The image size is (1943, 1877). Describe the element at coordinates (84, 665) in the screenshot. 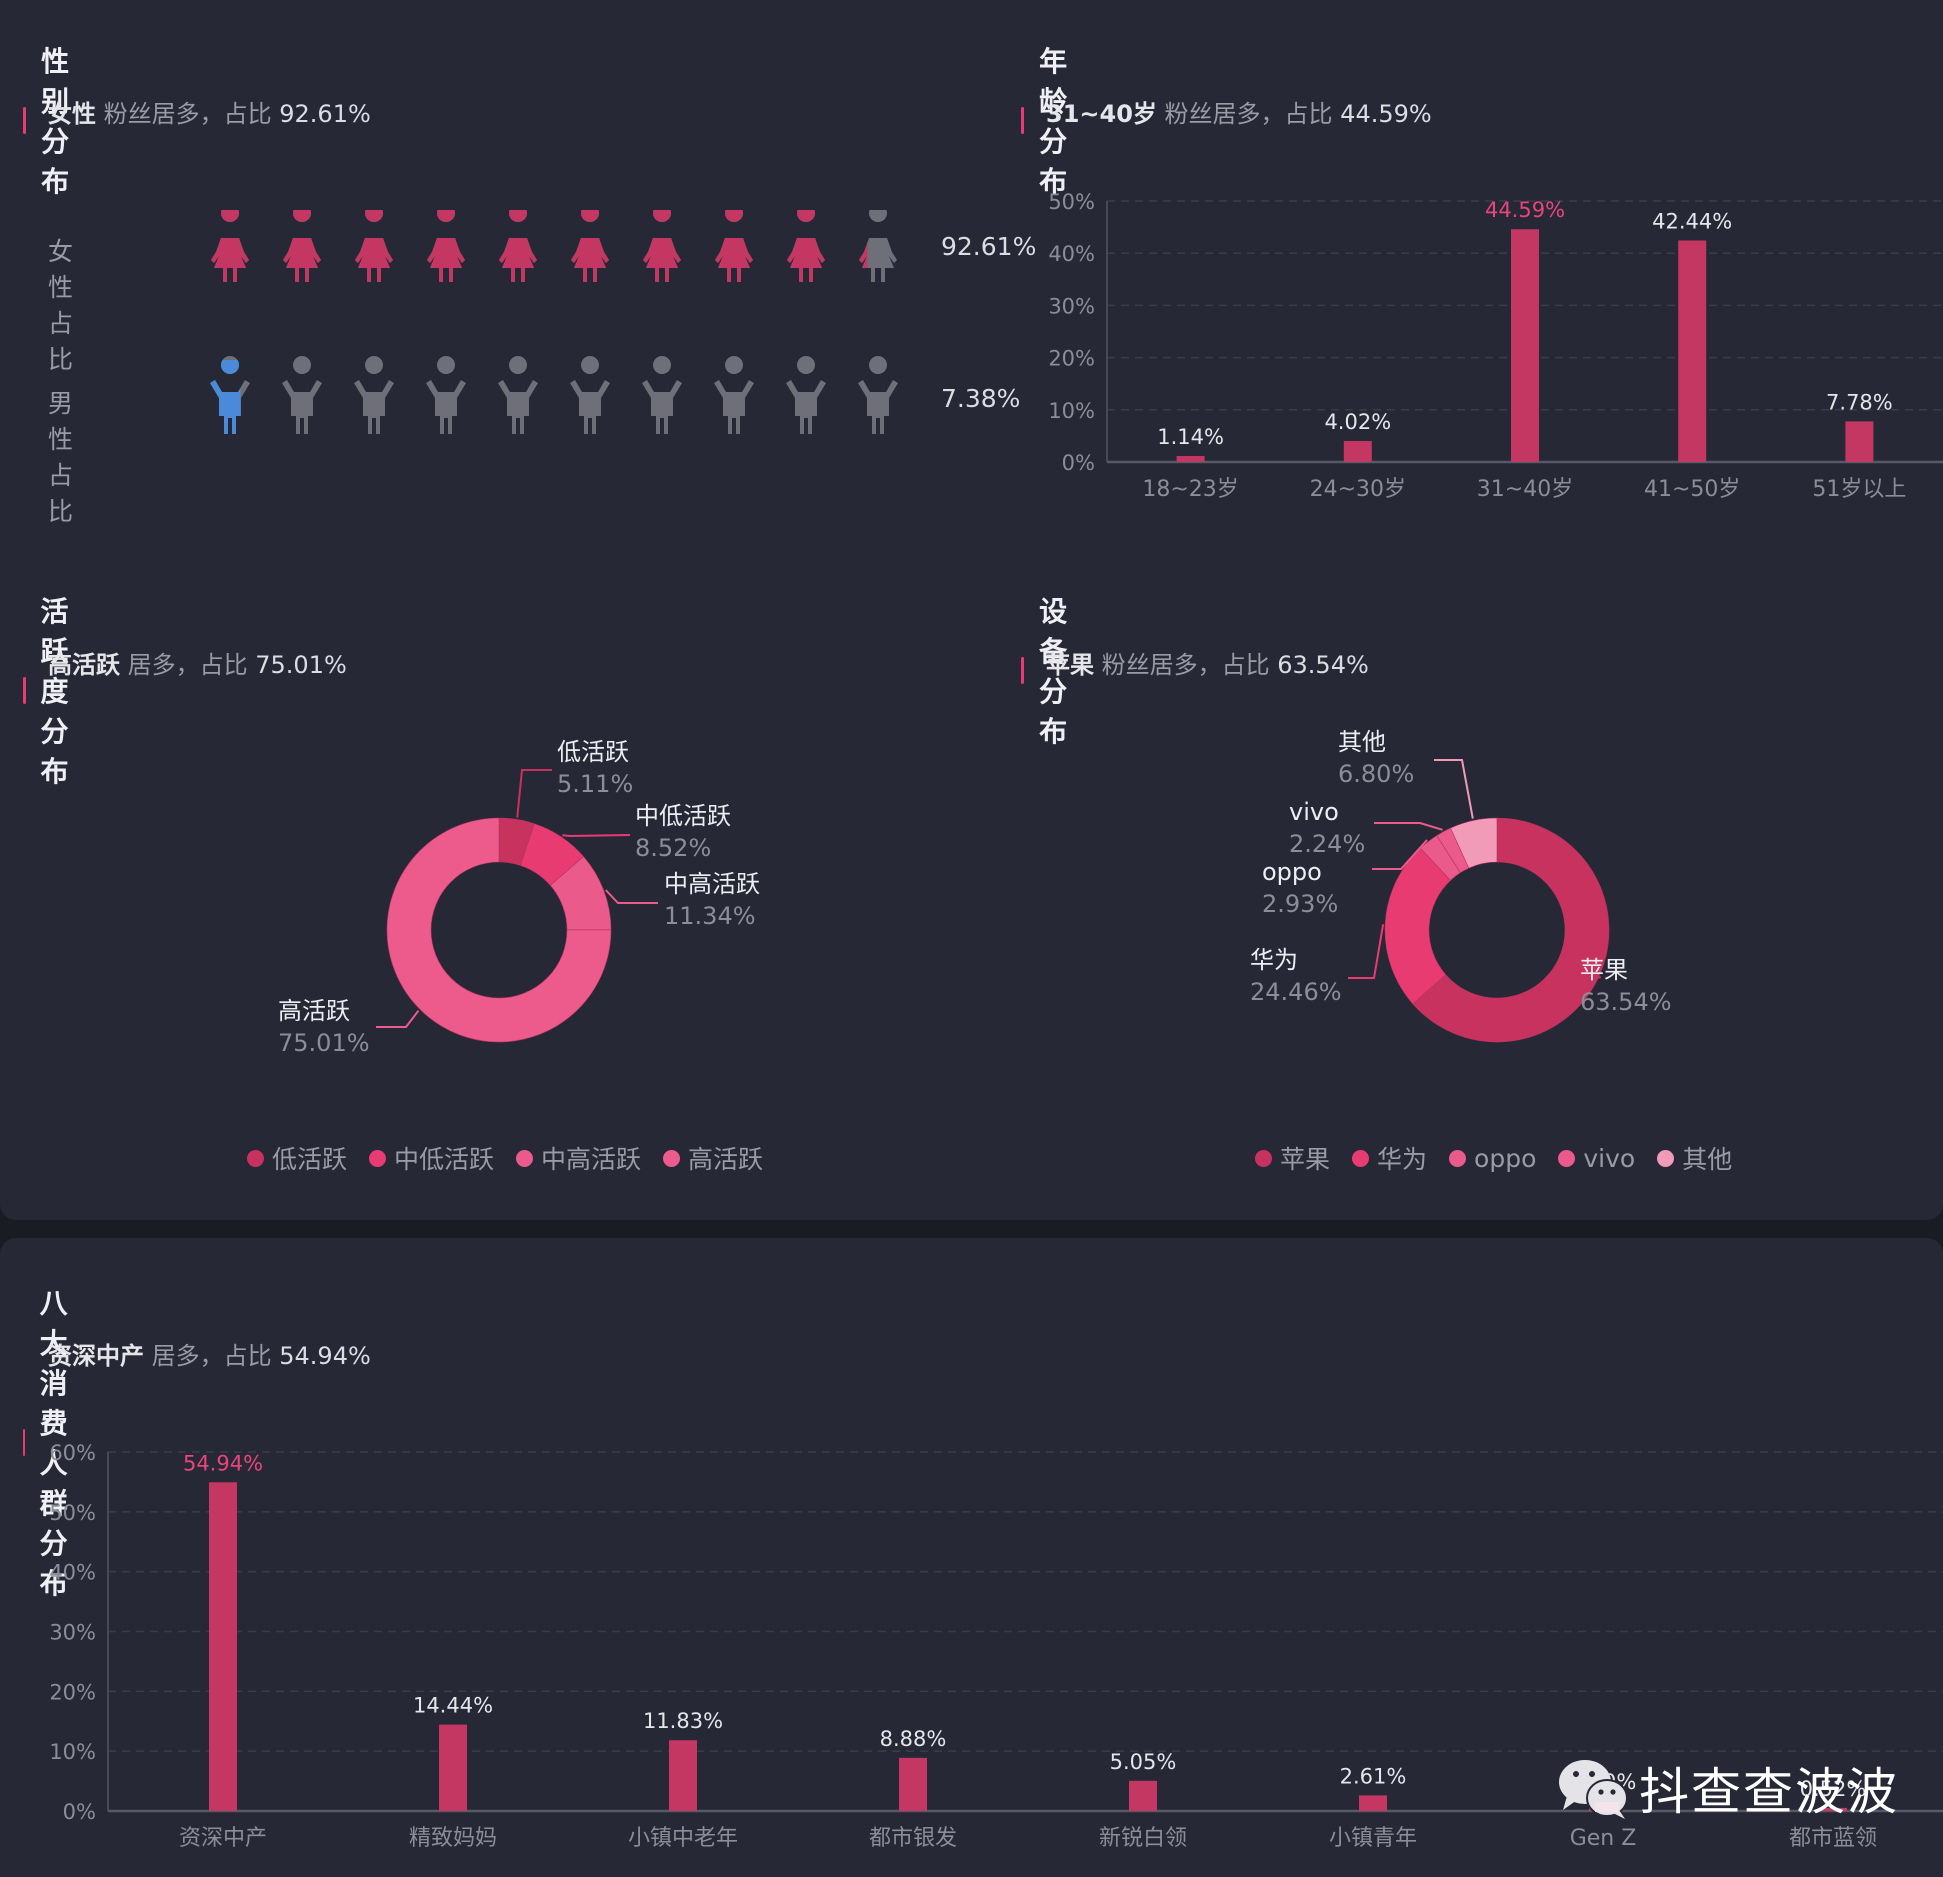

I see `summary-lead: 高活跃` at that location.